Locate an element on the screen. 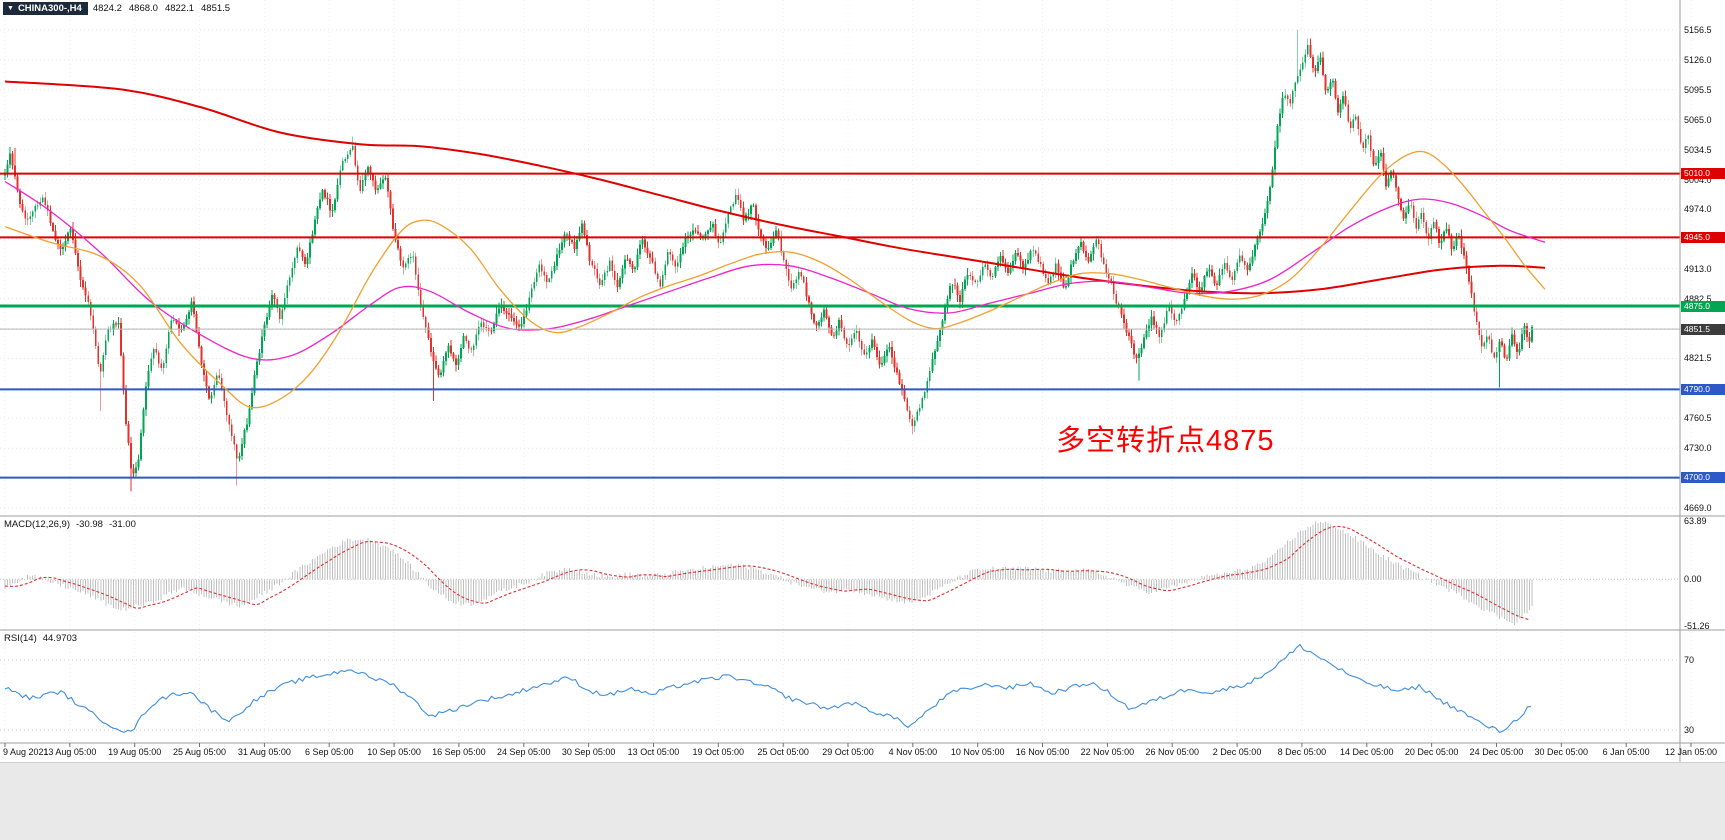  macd-value-signal: -31.00 is located at coordinates (122, 524).